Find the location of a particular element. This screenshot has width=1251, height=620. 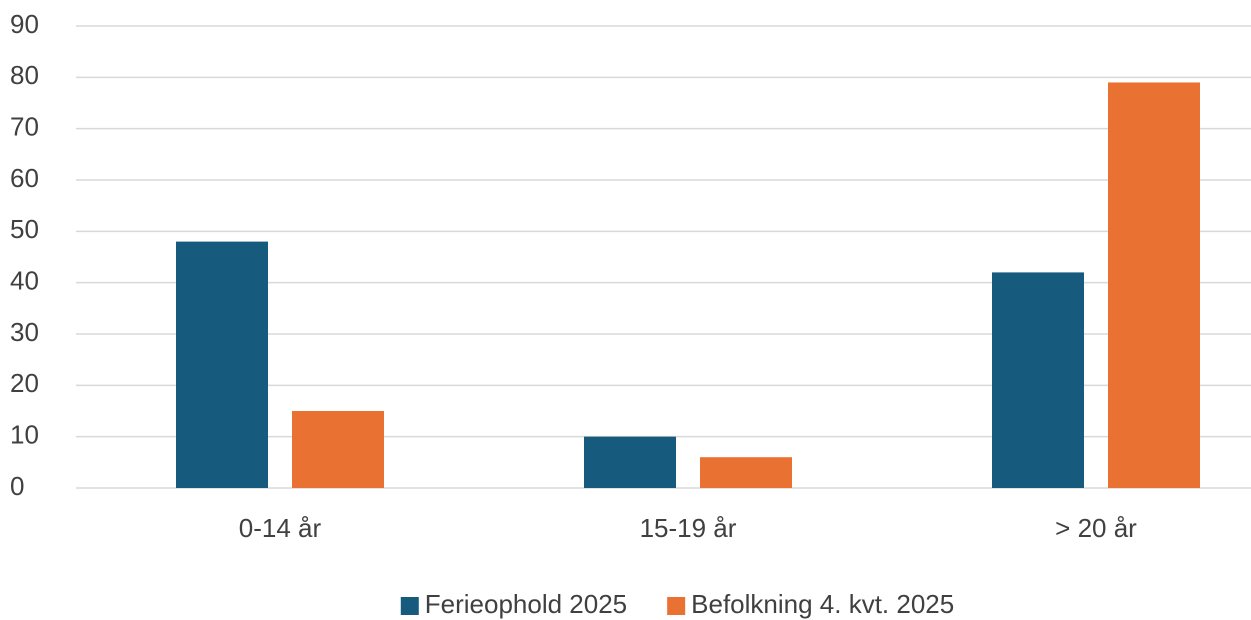

y-tick-label: 30 is located at coordinates (24, 332).